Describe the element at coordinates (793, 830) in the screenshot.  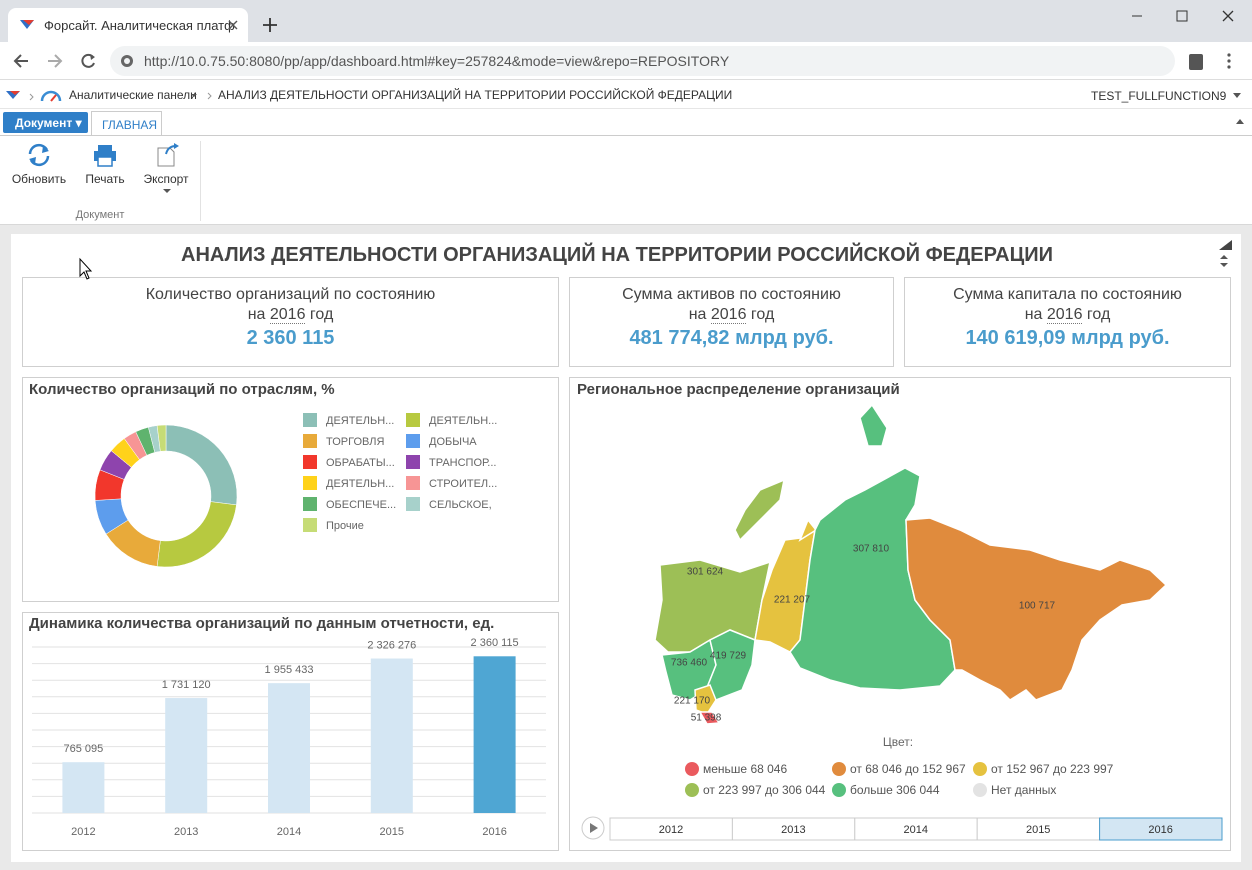
I see `timeline-year-label: 2013` at that location.